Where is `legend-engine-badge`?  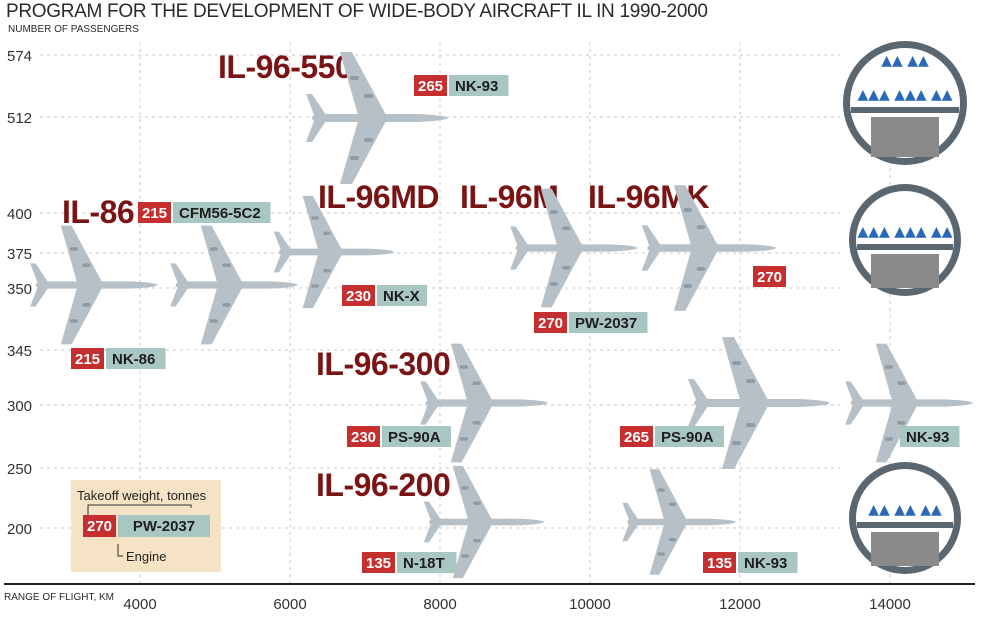
legend-engine-badge is located at coordinates (164, 526).